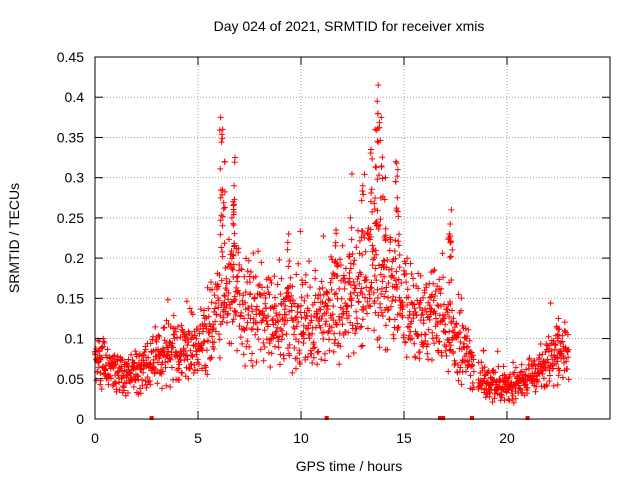 The image size is (640, 480). Describe the element at coordinates (440, 418) in the screenshot. I see `bottom-marker` at that location.